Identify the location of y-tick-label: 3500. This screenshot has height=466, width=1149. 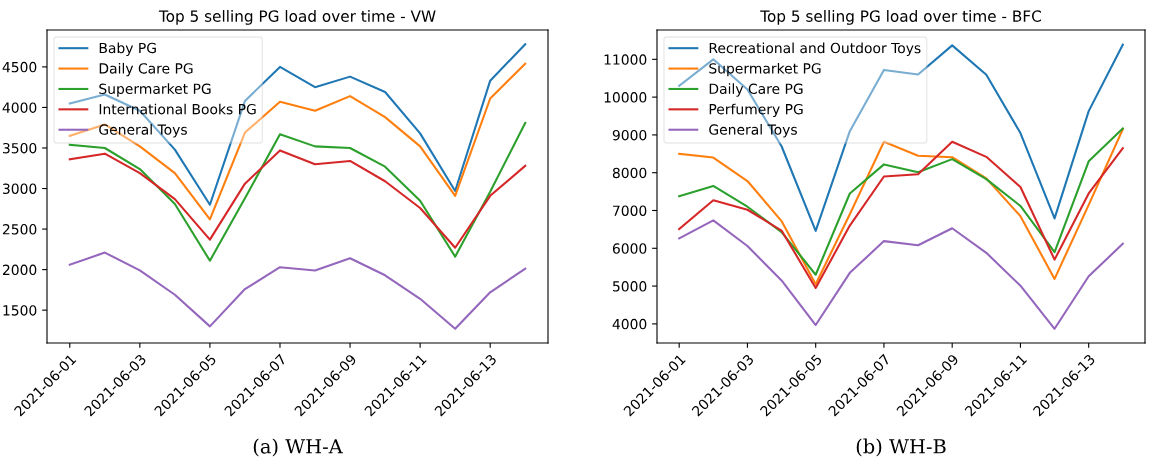
(19, 148).